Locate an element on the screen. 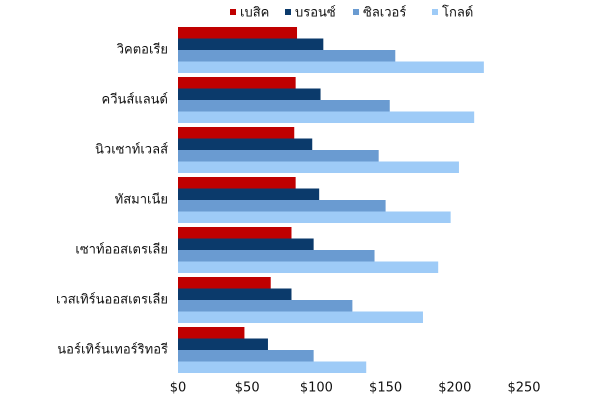  x-tick-label: $200 is located at coordinates (454, 388).